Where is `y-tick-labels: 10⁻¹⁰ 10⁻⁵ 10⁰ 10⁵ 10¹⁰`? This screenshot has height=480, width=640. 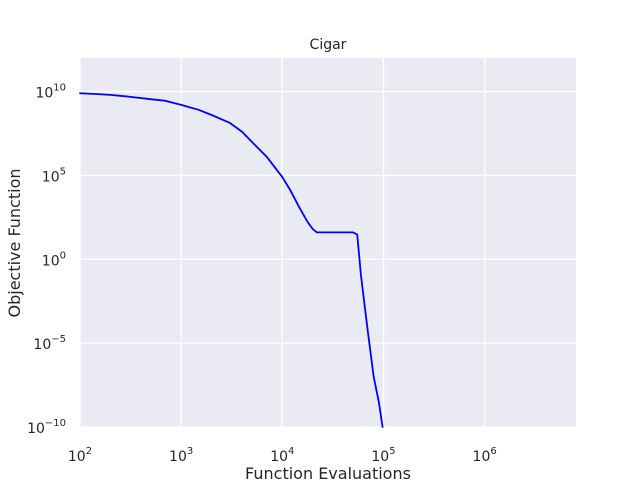 y-tick-labels: 10⁻¹⁰ 10⁻⁵ 10⁰ 10⁵ 10¹⁰ is located at coordinates (46, 260).